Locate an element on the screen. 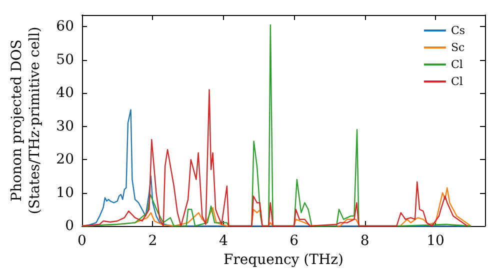 This screenshot has height=280, width=500. y-axis-title: Phonon projected DOS (States/THz·primitive cell) is located at coordinates (26, 120).